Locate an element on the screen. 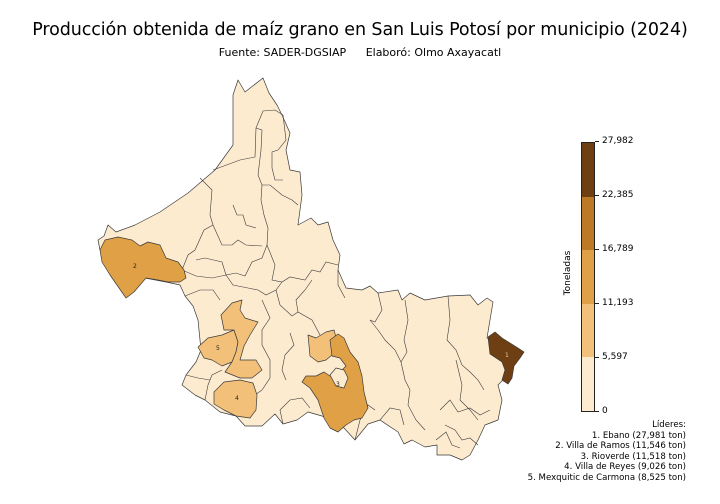  leader-item: 4. Villa de Reyes (9,026 ton) is located at coordinates (625, 467).